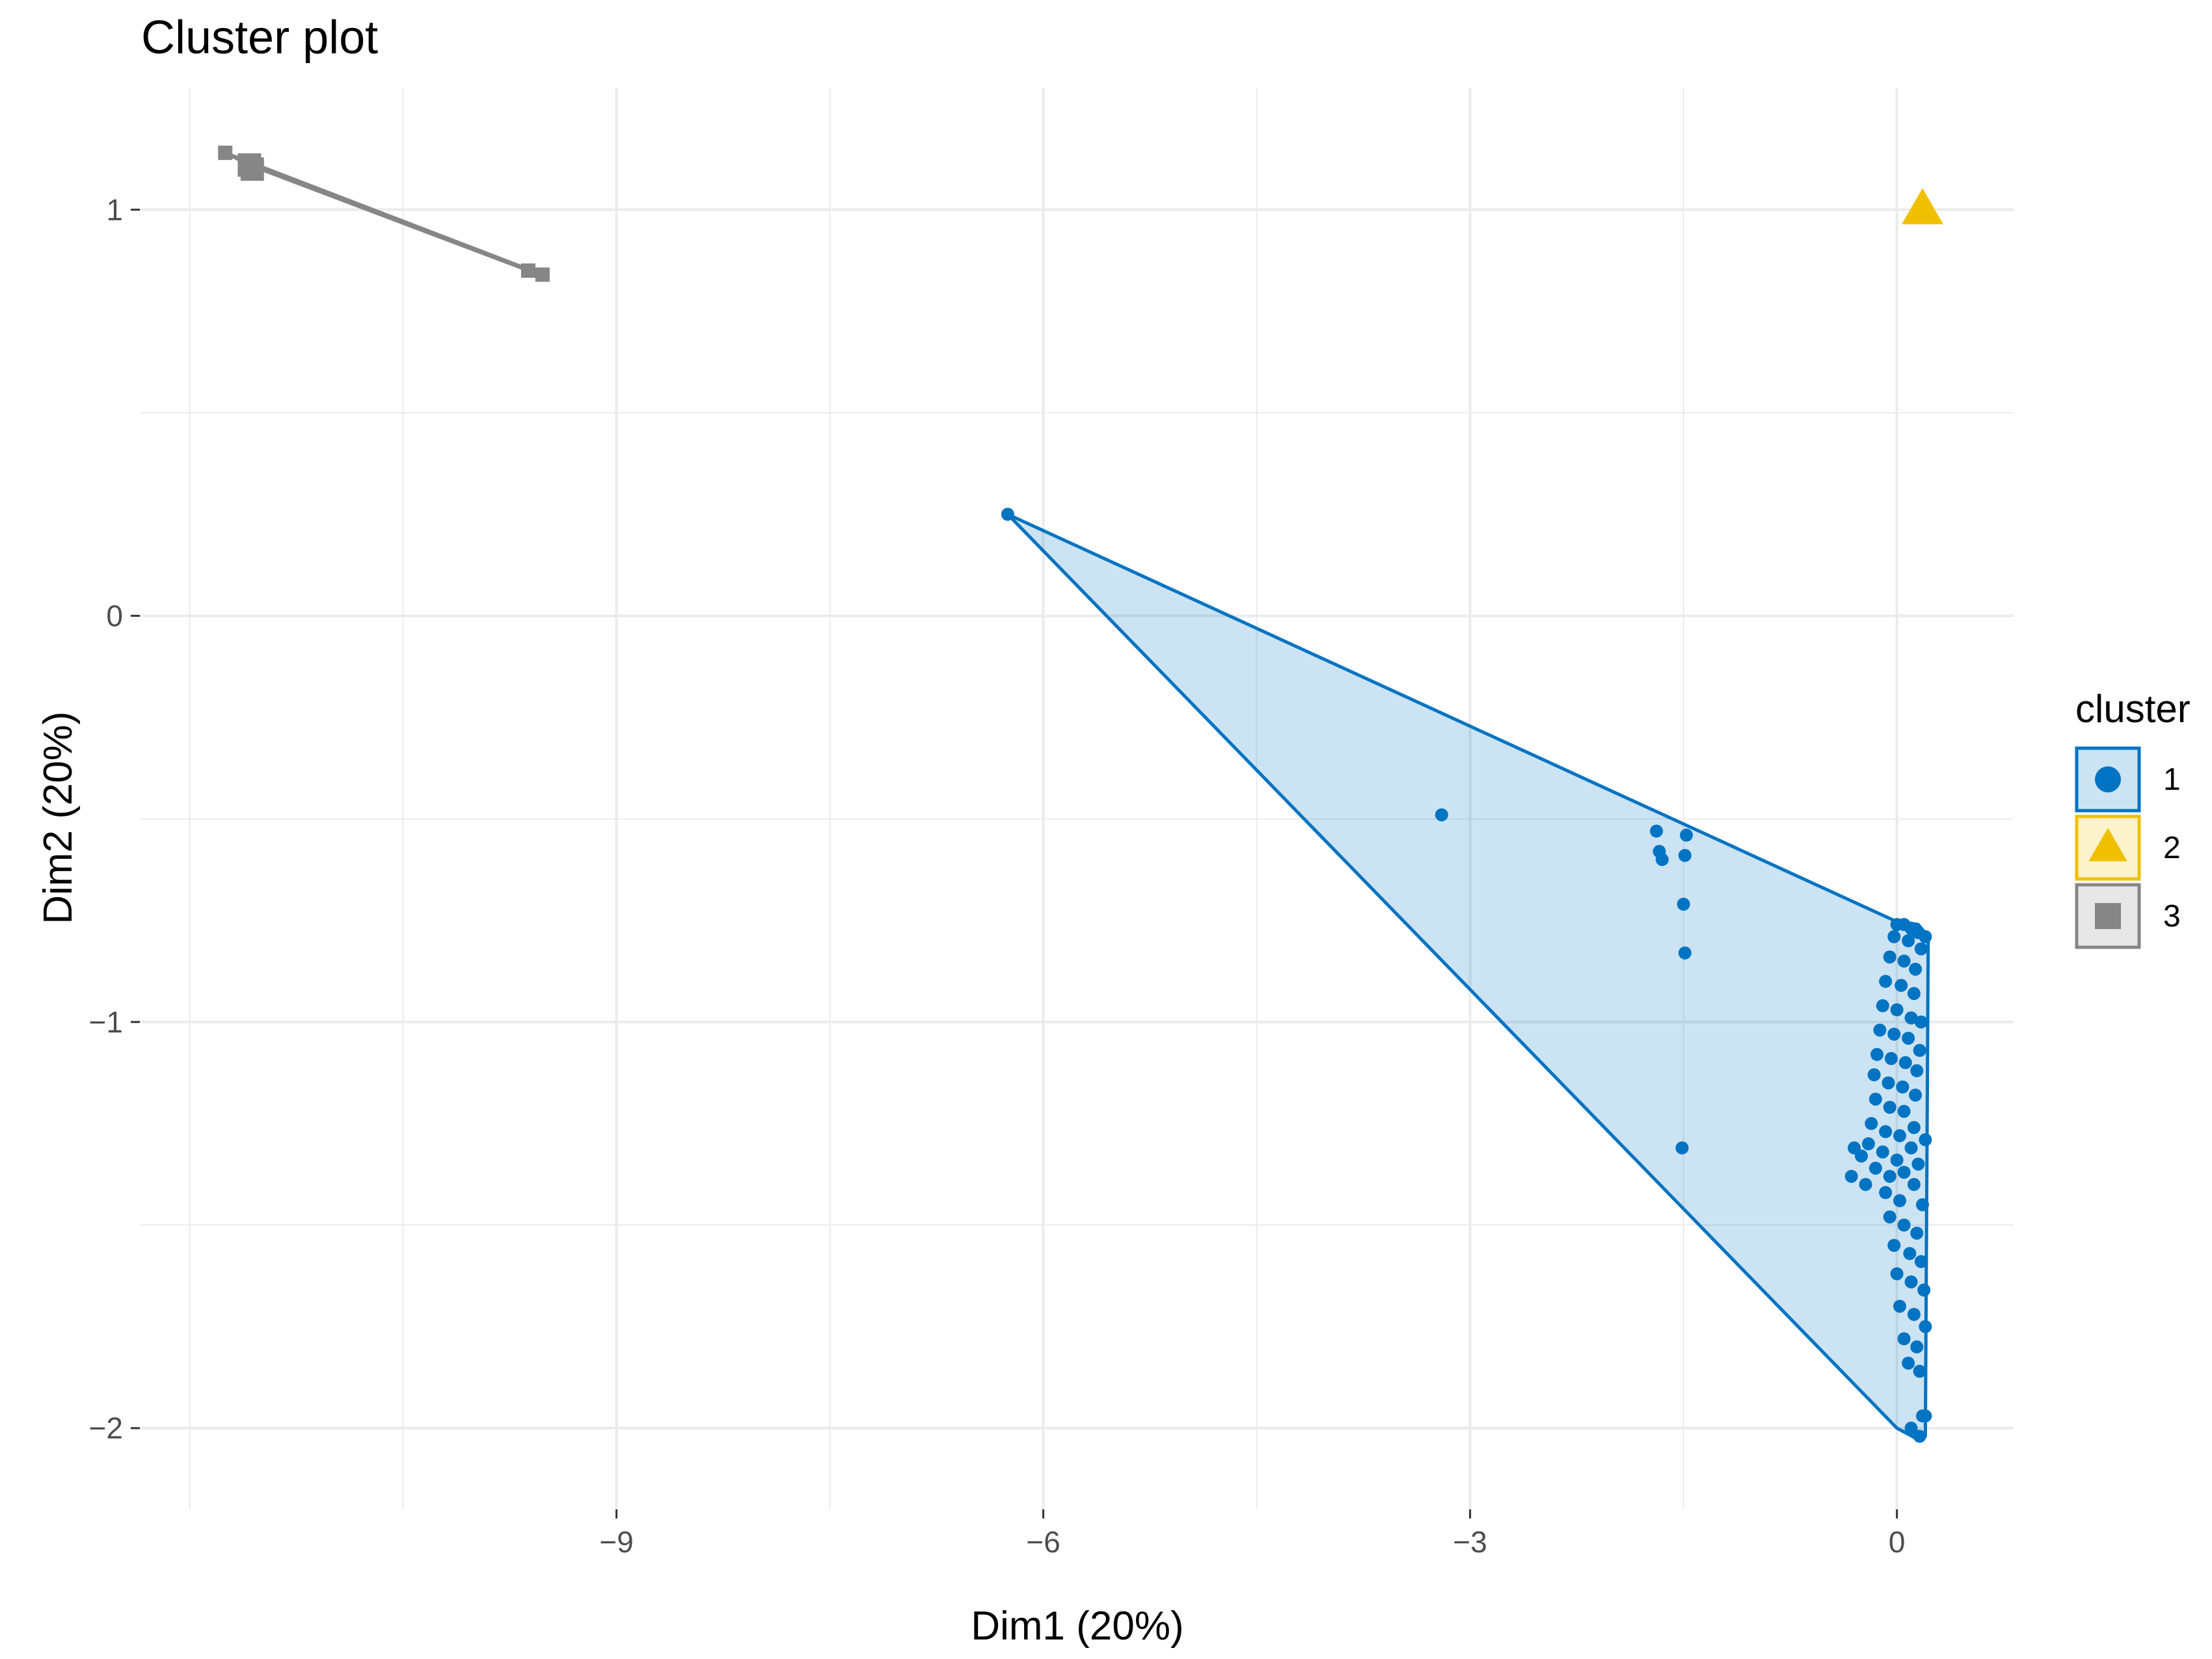 This screenshot has width=2212, height=1659. What do you see at coordinates (115, 210) in the screenshot?
I see `y-tick-label: 1` at bounding box center [115, 210].